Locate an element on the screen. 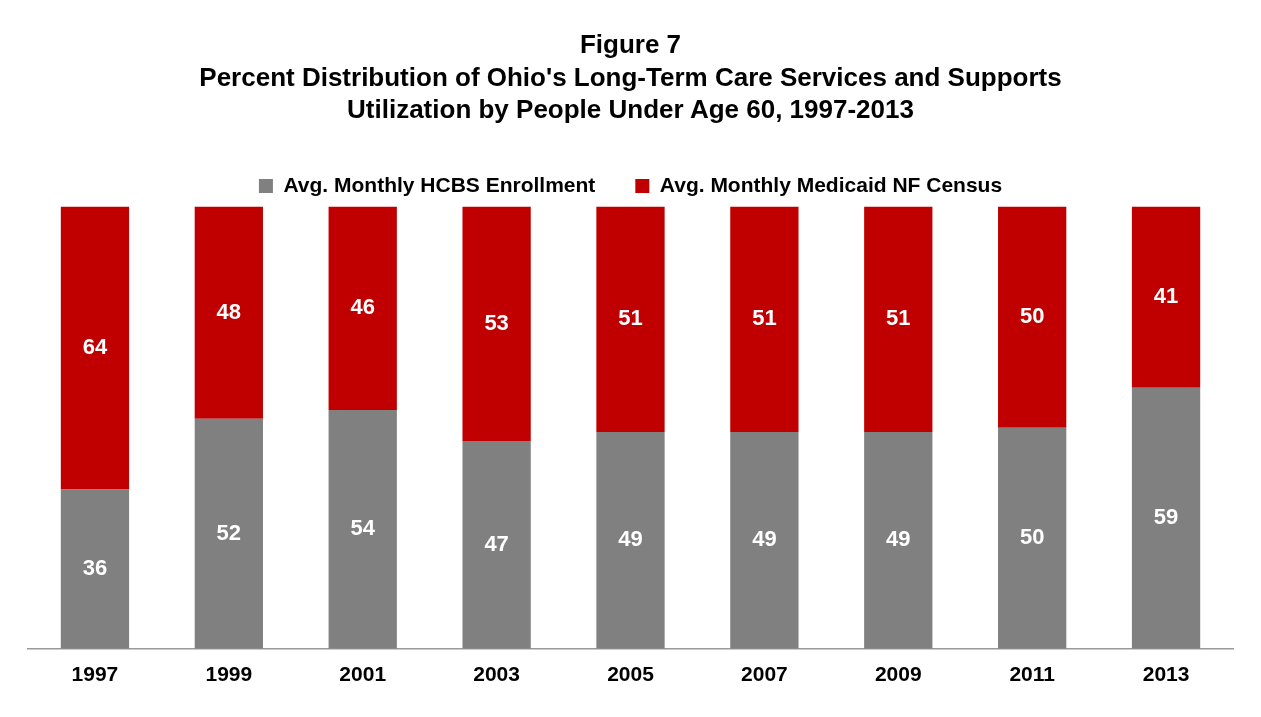  data-label: 47 is located at coordinates (496, 543).